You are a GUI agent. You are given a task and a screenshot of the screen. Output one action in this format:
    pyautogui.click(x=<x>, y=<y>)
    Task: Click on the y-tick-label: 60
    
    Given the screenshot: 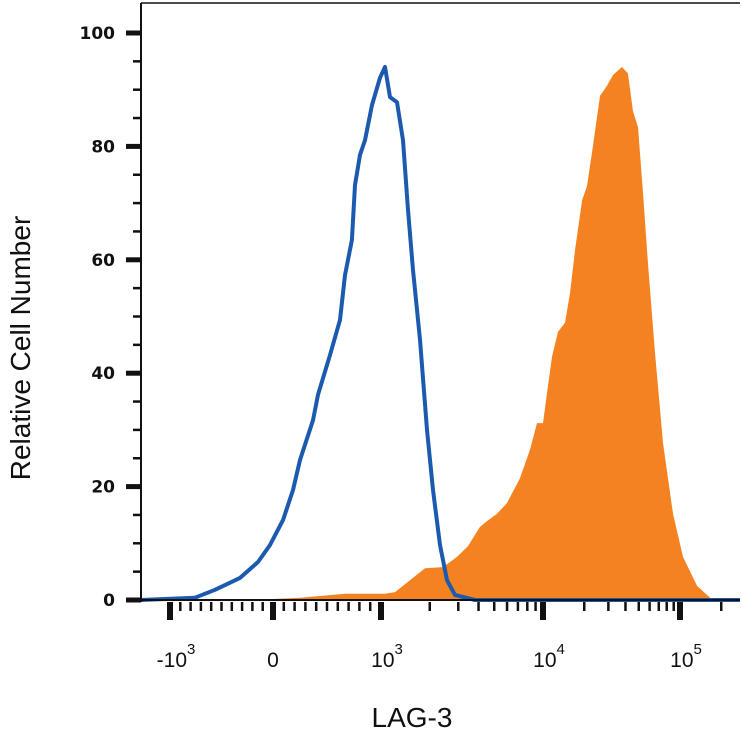 What is the action you would take?
    pyautogui.click(x=103, y=261)
    